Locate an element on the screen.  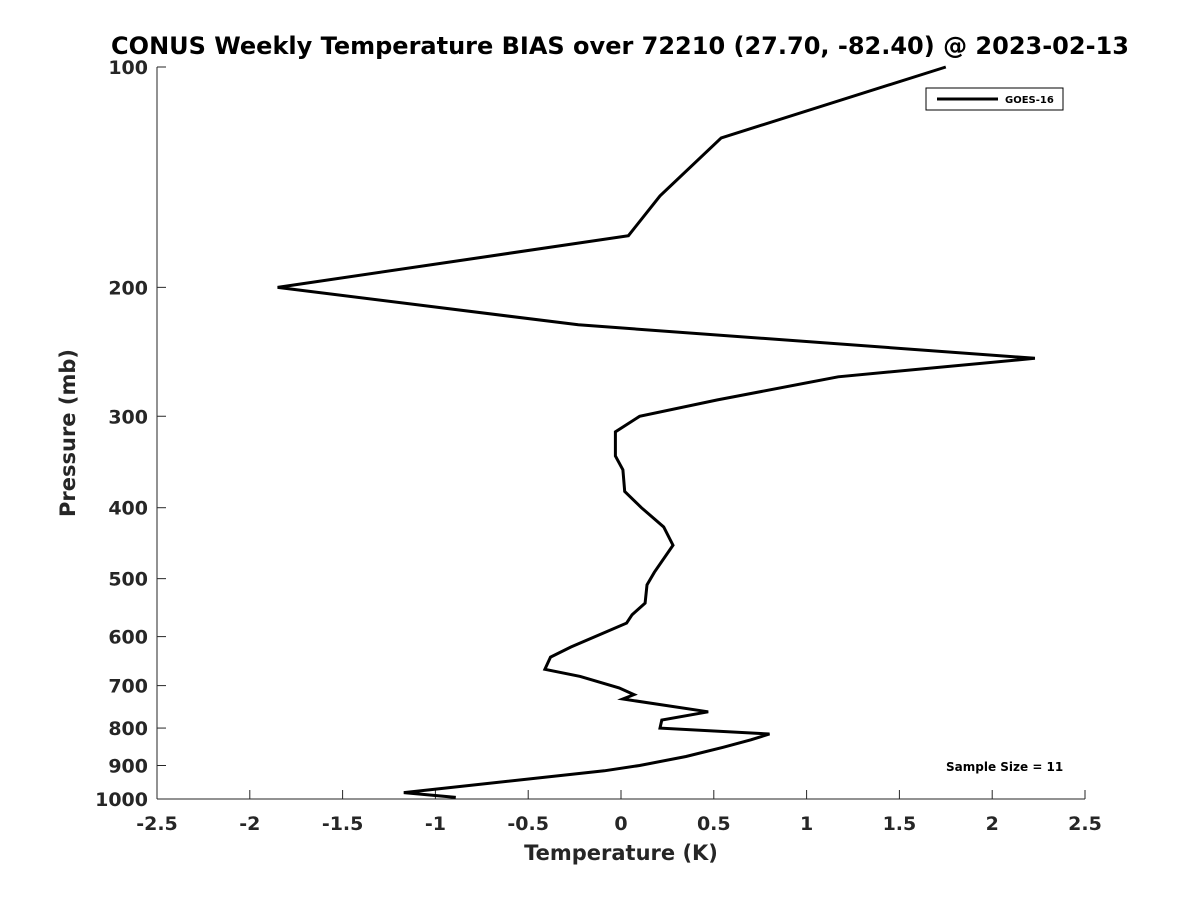
y-tick-label: 800 is located at coordinates (128, 729).